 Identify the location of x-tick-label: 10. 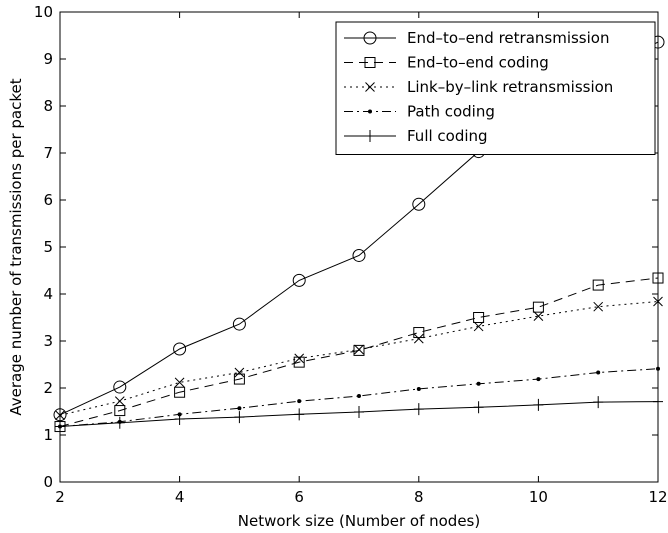
(538, 497).